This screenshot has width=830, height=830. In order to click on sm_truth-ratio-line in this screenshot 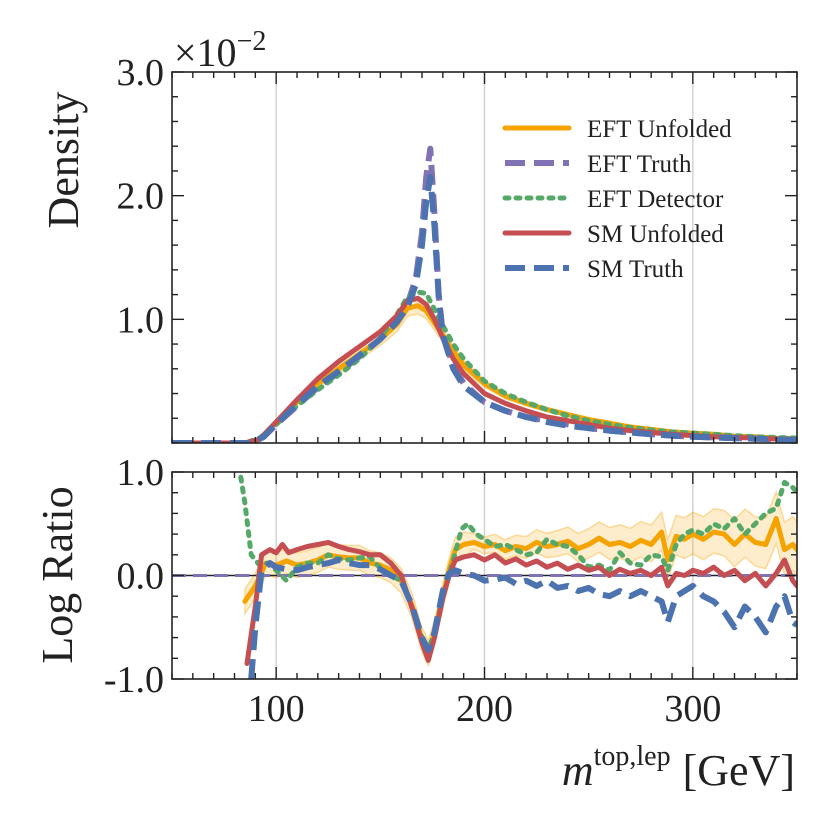, I will do `click(522, 618)`.